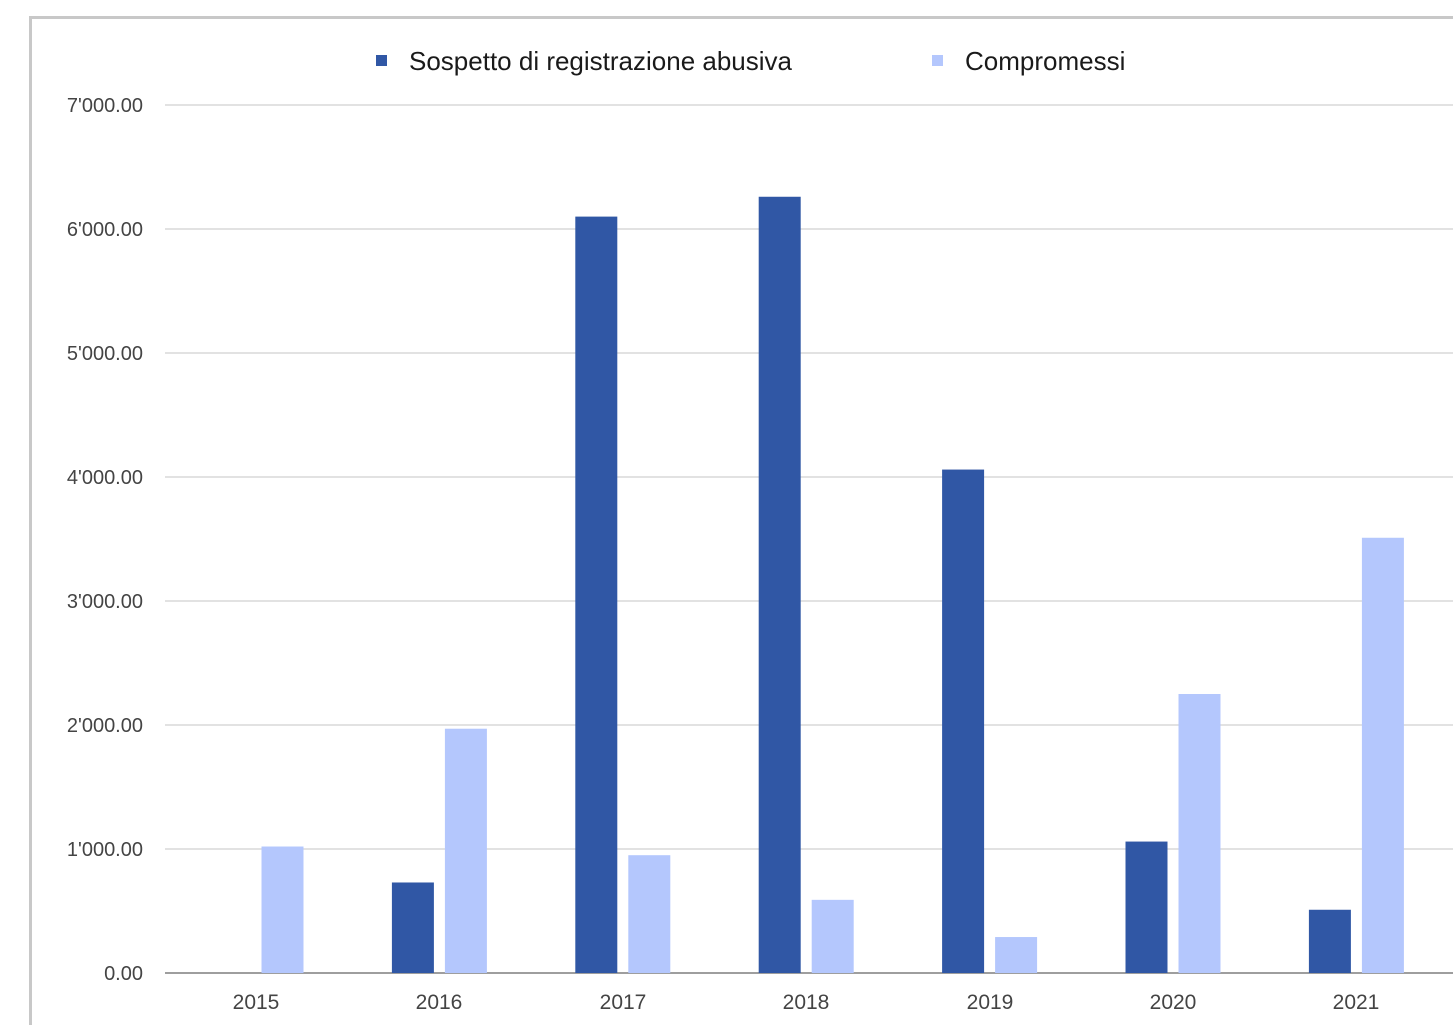 Image resolution: width=1453 pixels, height=1025 pixels. Describe the element at coordinates (1356, 1002) in the screenshot. I see `x-tick-label: 2021` at that location.